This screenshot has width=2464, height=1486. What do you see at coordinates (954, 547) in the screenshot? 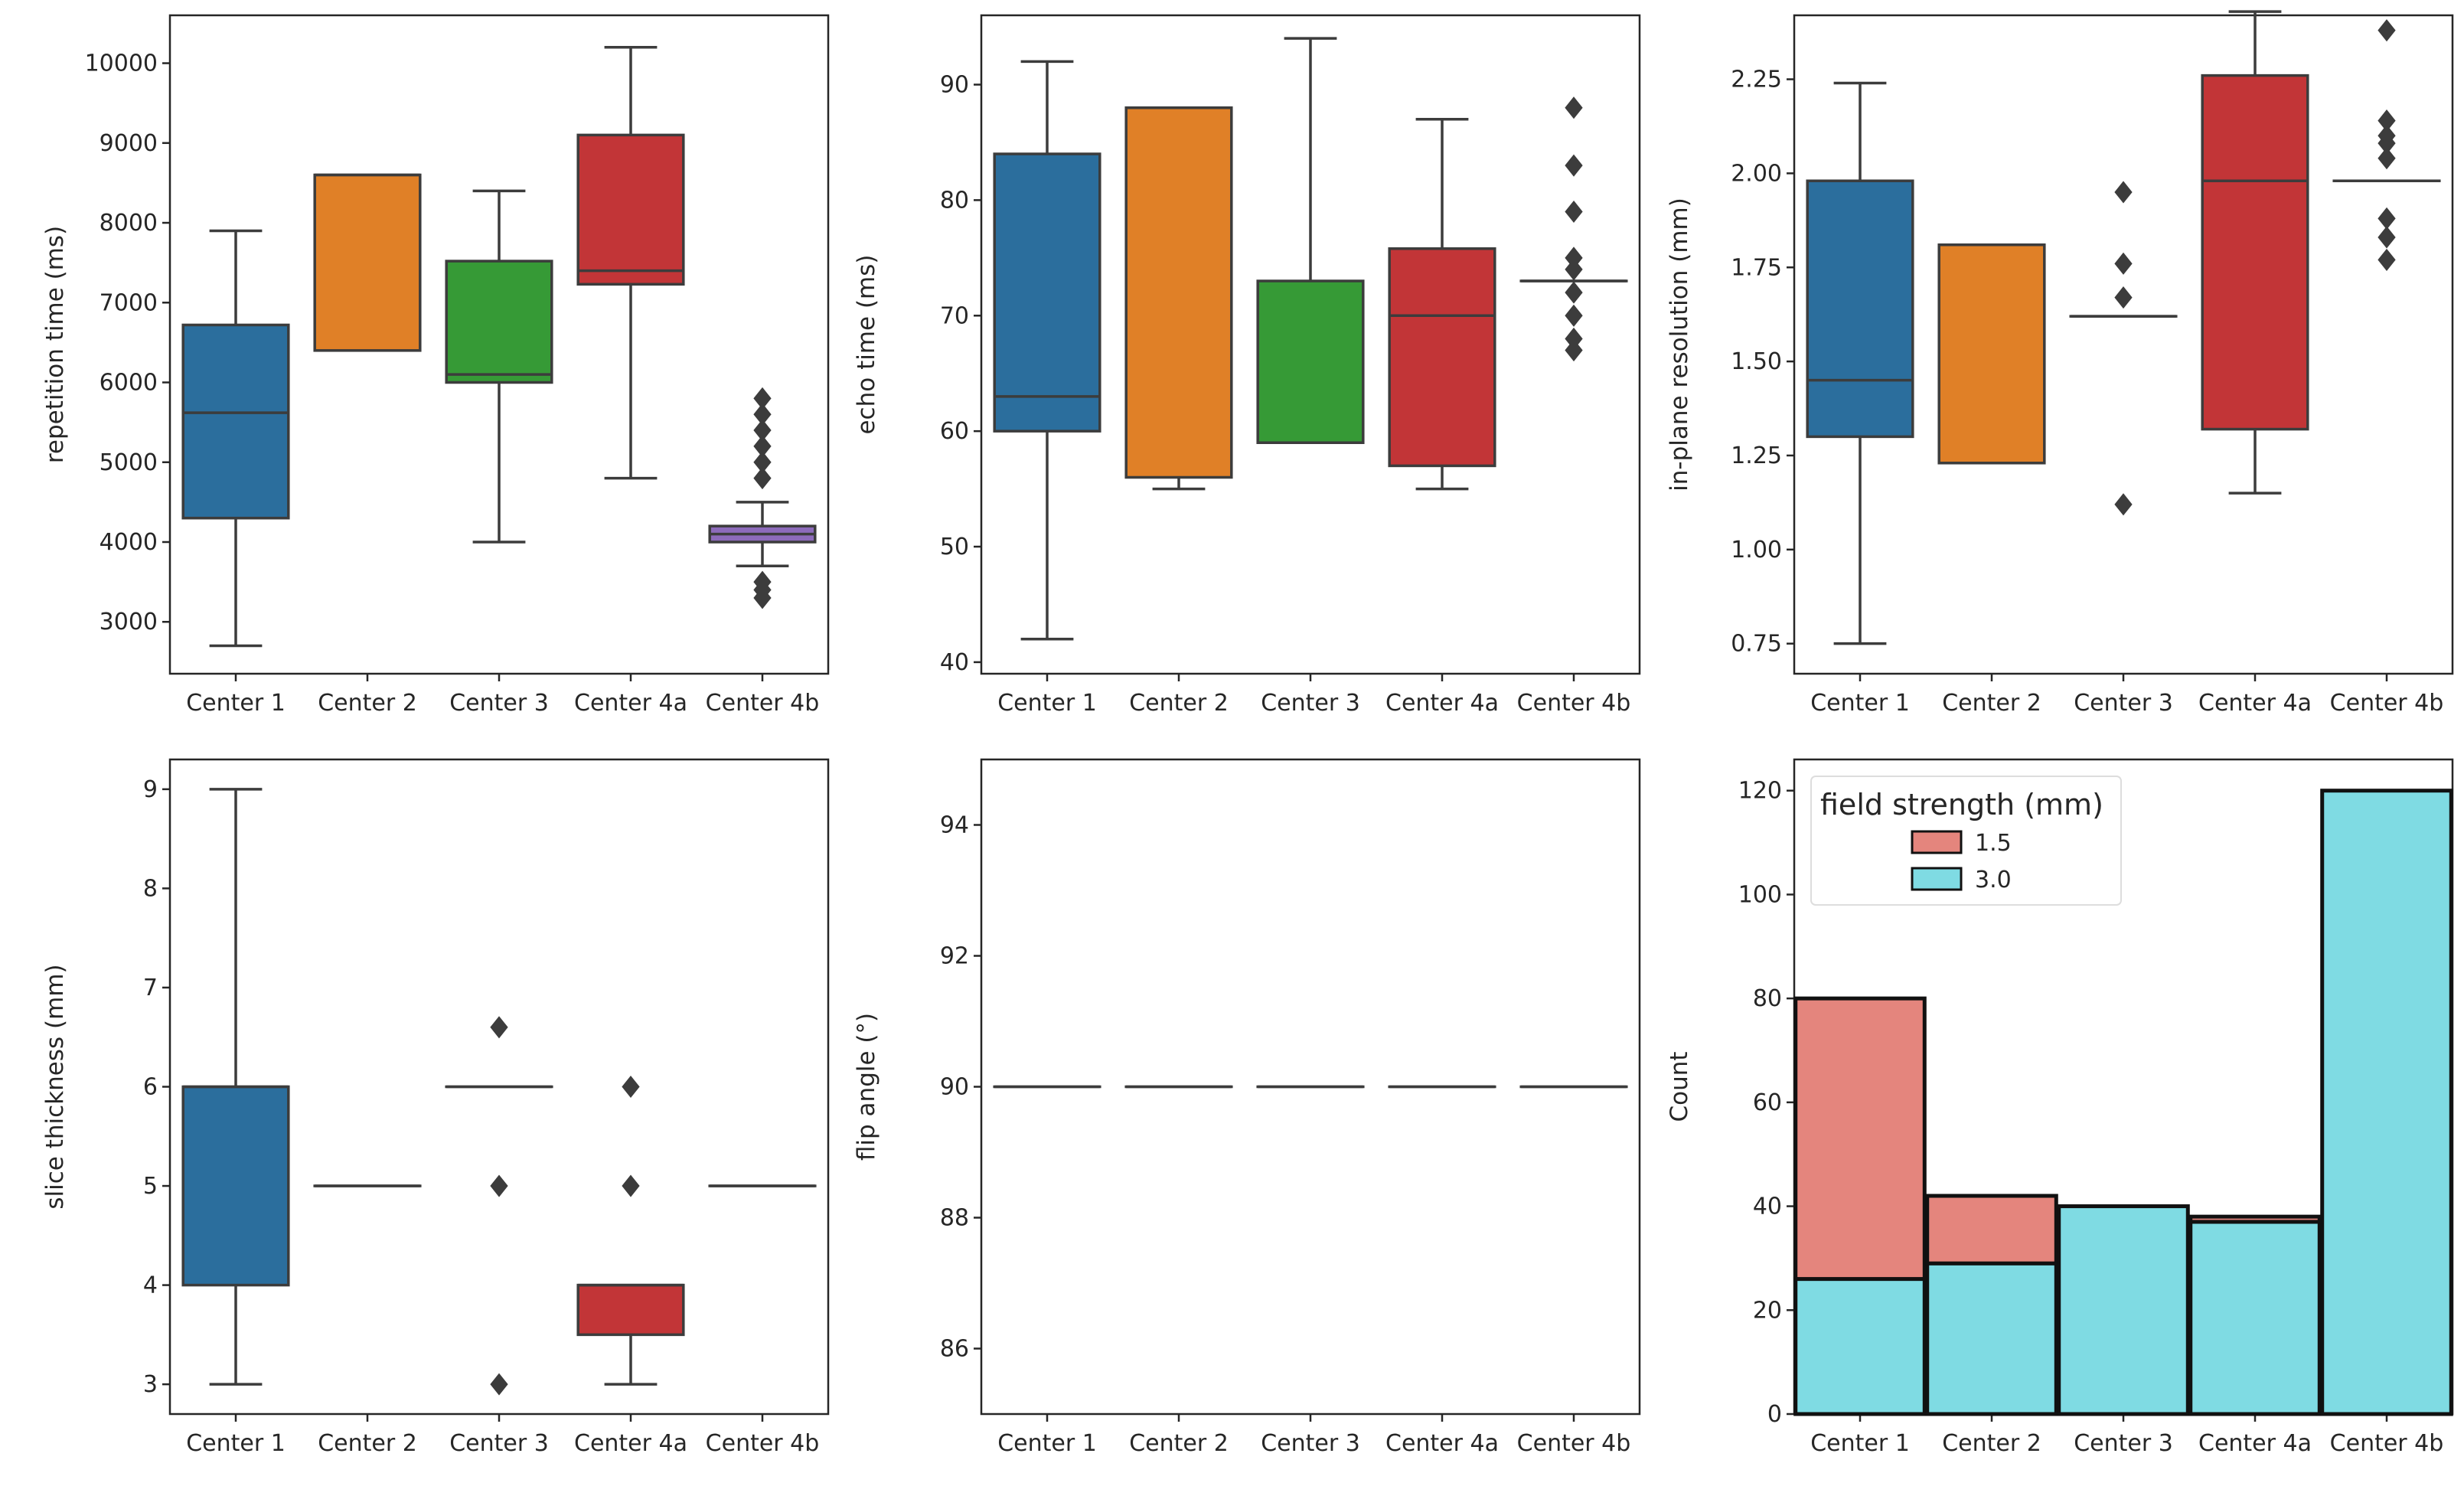
I see `y-tick-label: 50` at bounding box center [954, 547].